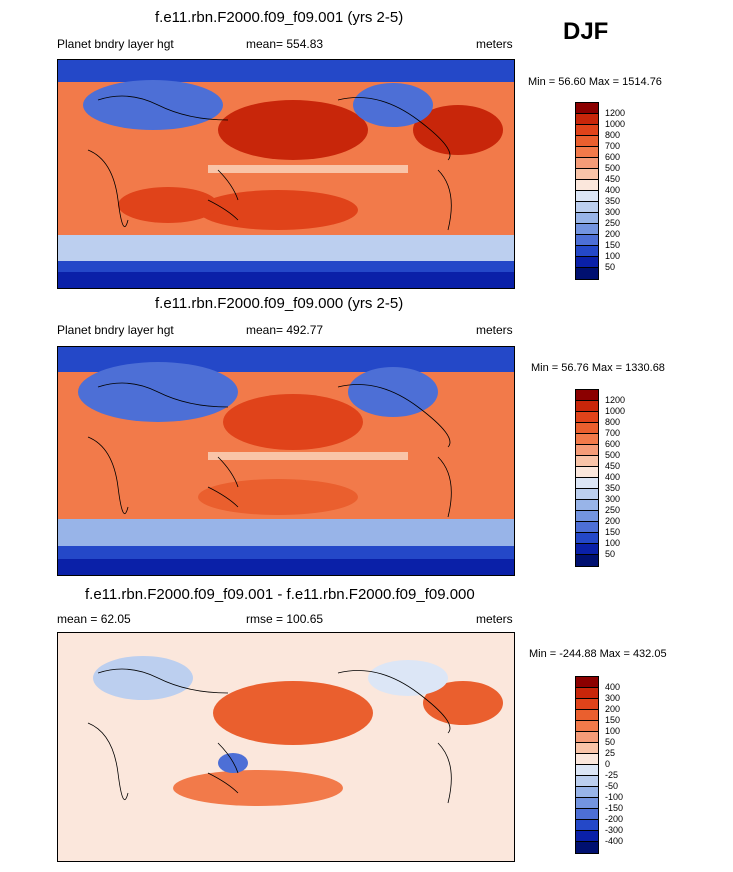 This screenshot has height=872, width=733. Describe the element at coordinates (614, 797) in the screenshot. I see `colorbar-tick-label: -100` at that location.